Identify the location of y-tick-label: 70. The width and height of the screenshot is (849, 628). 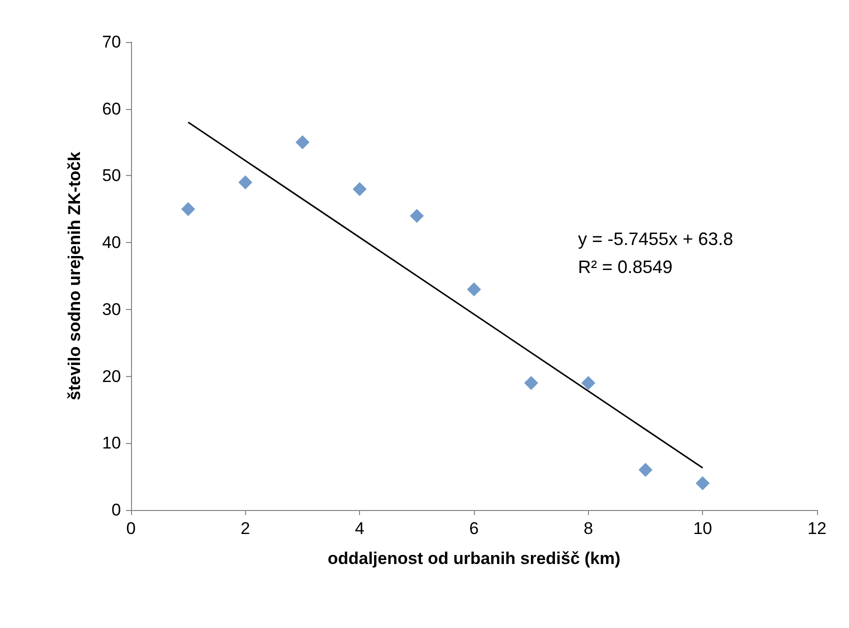
(111, 42).